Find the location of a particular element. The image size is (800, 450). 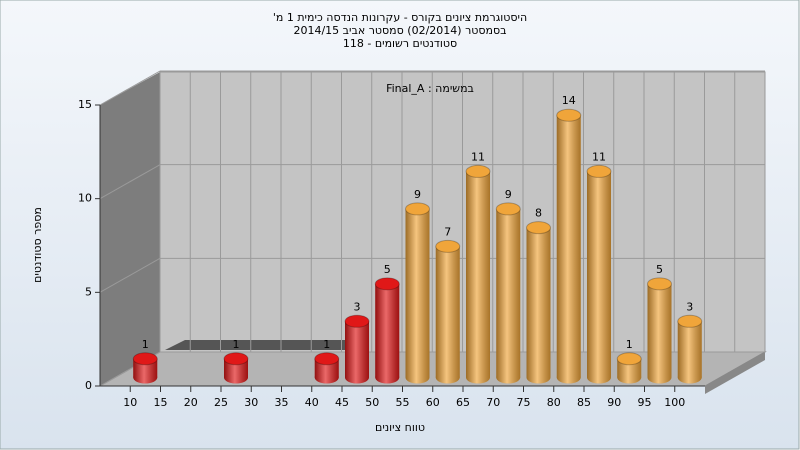

x-tick-label: 40 is located at coordinates (312, 402).